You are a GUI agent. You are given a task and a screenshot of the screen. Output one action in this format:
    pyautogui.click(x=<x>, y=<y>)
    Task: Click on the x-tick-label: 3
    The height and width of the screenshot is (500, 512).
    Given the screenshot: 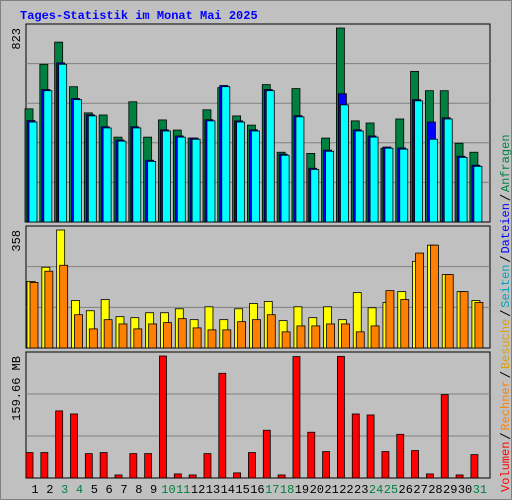 What is the action you would take?
    pyautogui.click(x=64, y=490)
    